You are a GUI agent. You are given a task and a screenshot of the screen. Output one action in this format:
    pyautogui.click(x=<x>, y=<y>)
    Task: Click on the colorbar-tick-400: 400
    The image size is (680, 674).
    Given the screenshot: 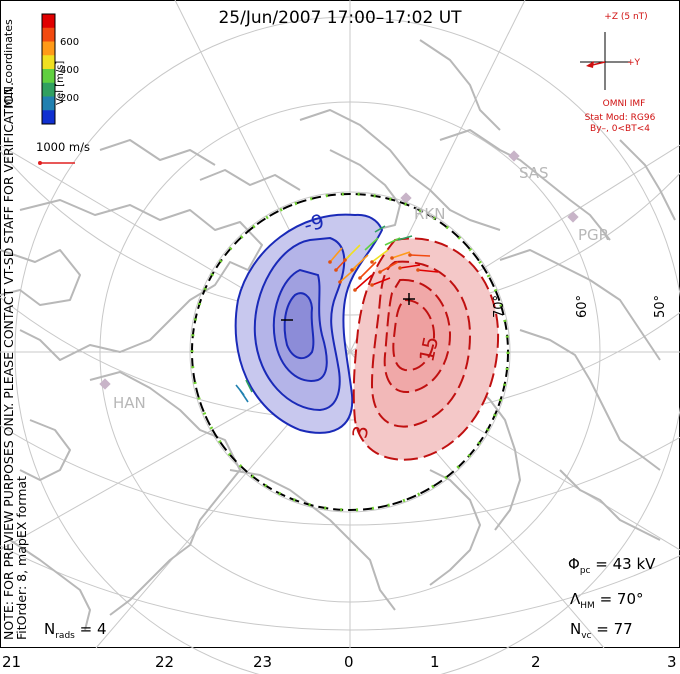 What is the action you would take?
    pyautogui.click(x=70, y=70)
    